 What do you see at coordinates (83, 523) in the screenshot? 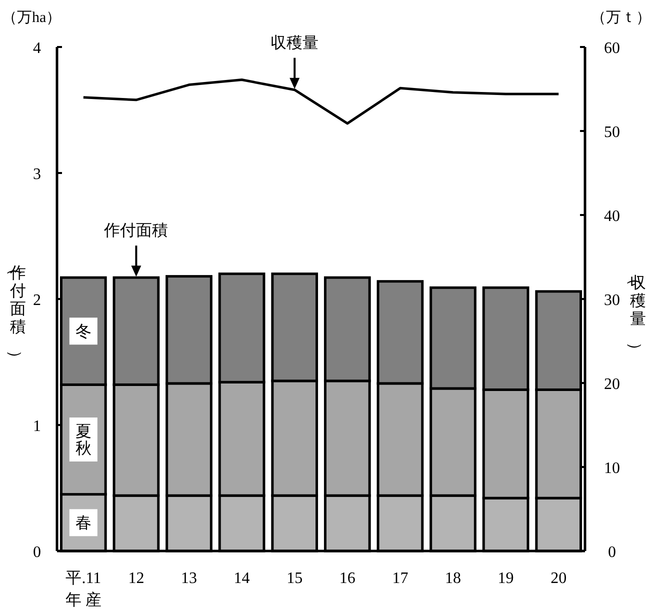
I see `series-label: 春` at bounding box center [83, 523].